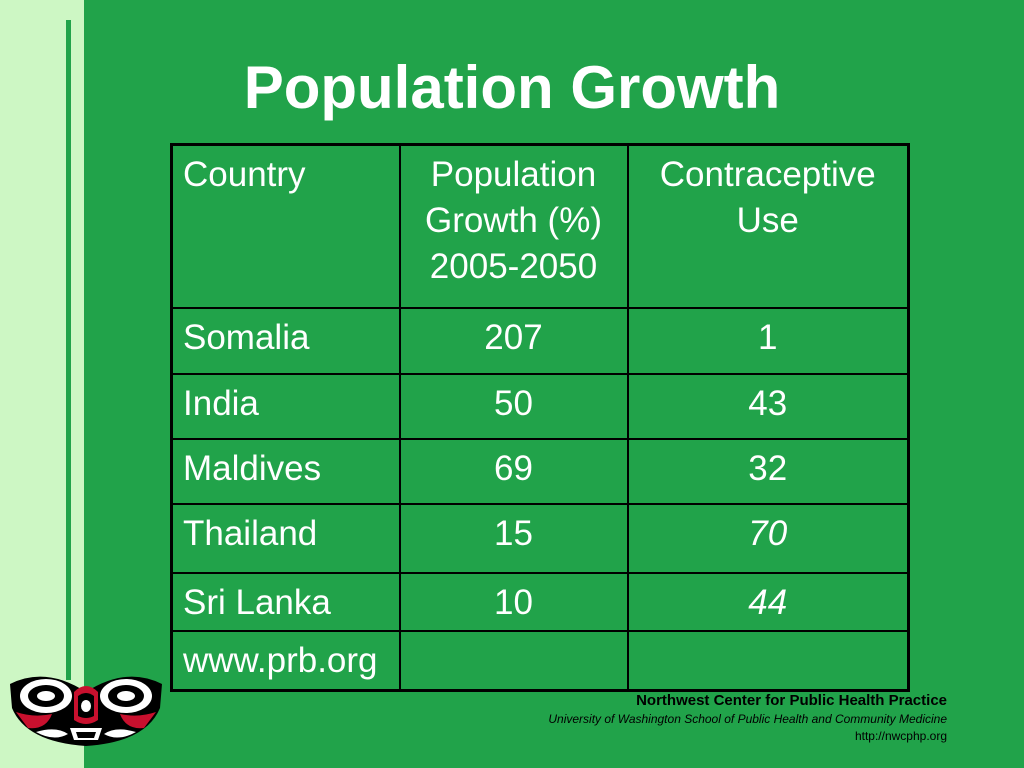 Image resolution: width=1024 pixels, height=768 pixels. I want to click on cell-contraceptive: 43, so click(768, 406).